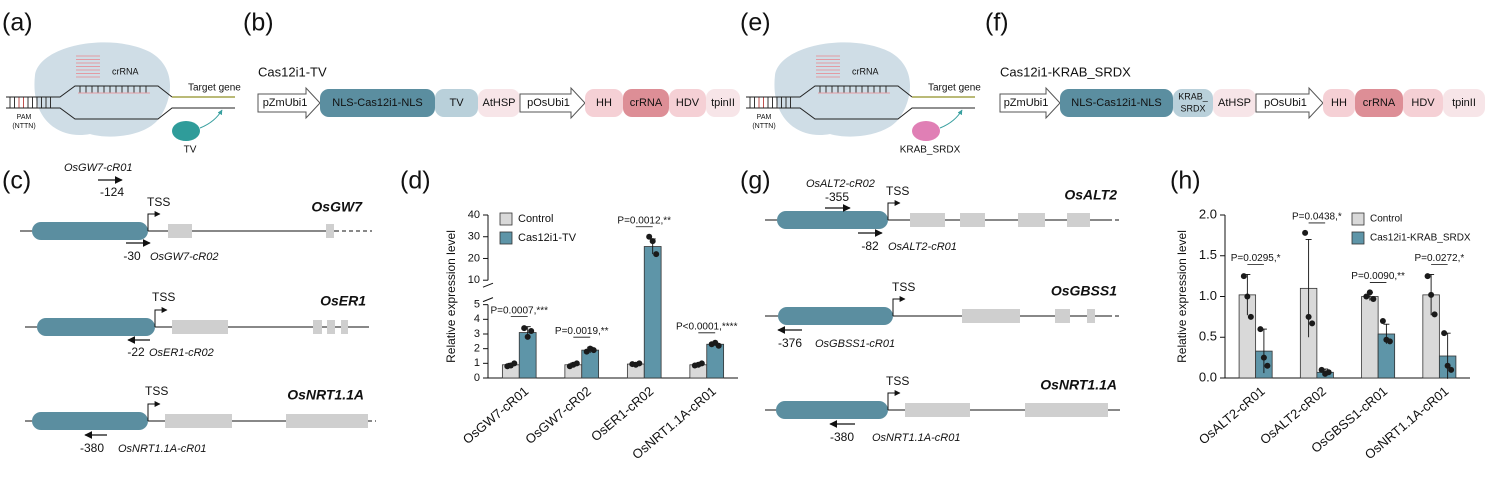 Image resolution: width=1487 pixels, height=485 pixels. What do you see at coordinates (1285, 103) in the screenshot?
I see `part-label: pOsUbi1` at bounding box center [1285, 103].